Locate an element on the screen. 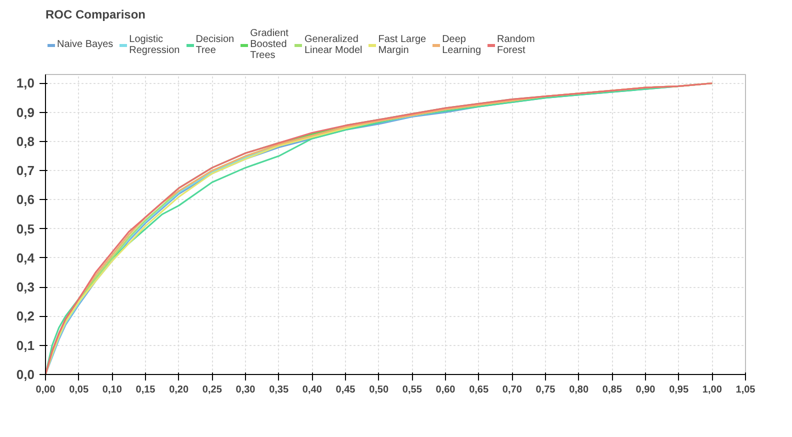 Image resolution: width=792 pixels, height=437 pixels. x-tick-label: 0,30 is located at coordinates (246, 390).